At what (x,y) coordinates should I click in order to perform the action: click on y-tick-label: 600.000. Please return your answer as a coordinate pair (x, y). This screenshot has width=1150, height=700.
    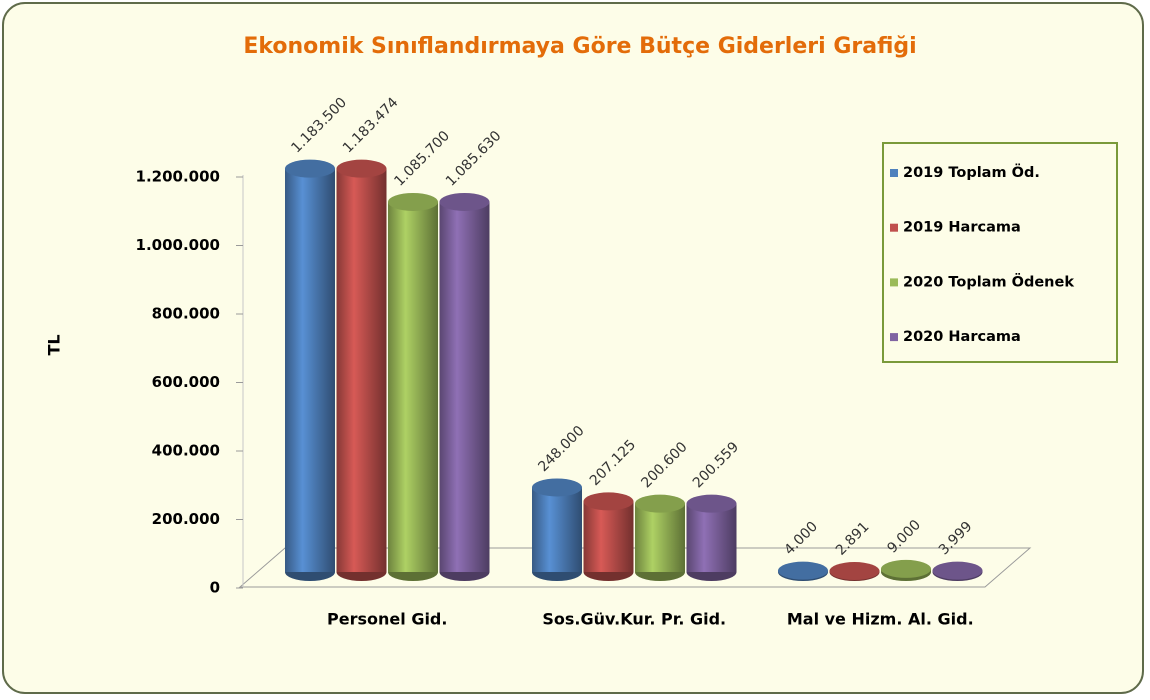
    Looking at the image, I should click on (186, 382).